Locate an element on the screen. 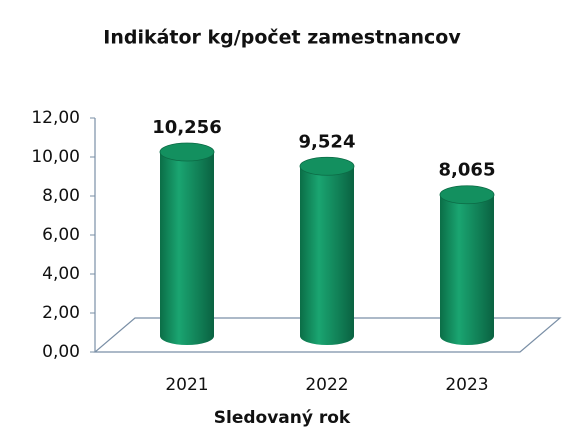  y-tick-label: 0,00 is located at coordinates (61, 352).